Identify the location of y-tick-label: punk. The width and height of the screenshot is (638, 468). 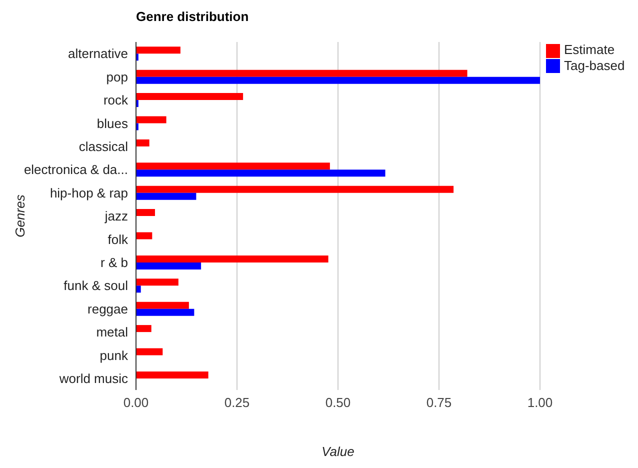
(114, 355).